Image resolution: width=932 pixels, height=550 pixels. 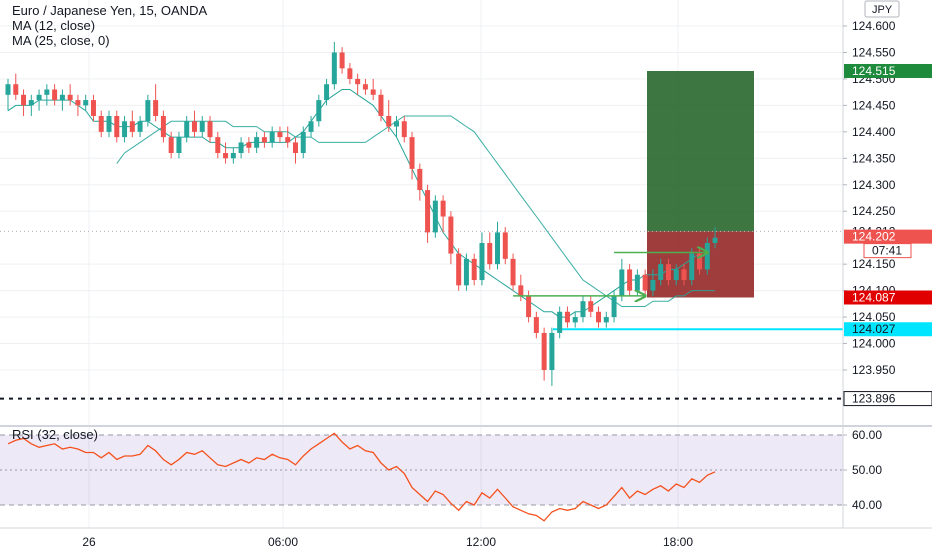 I want to click on rsi-tick-label: 50.00, so click(x=867, y=470).